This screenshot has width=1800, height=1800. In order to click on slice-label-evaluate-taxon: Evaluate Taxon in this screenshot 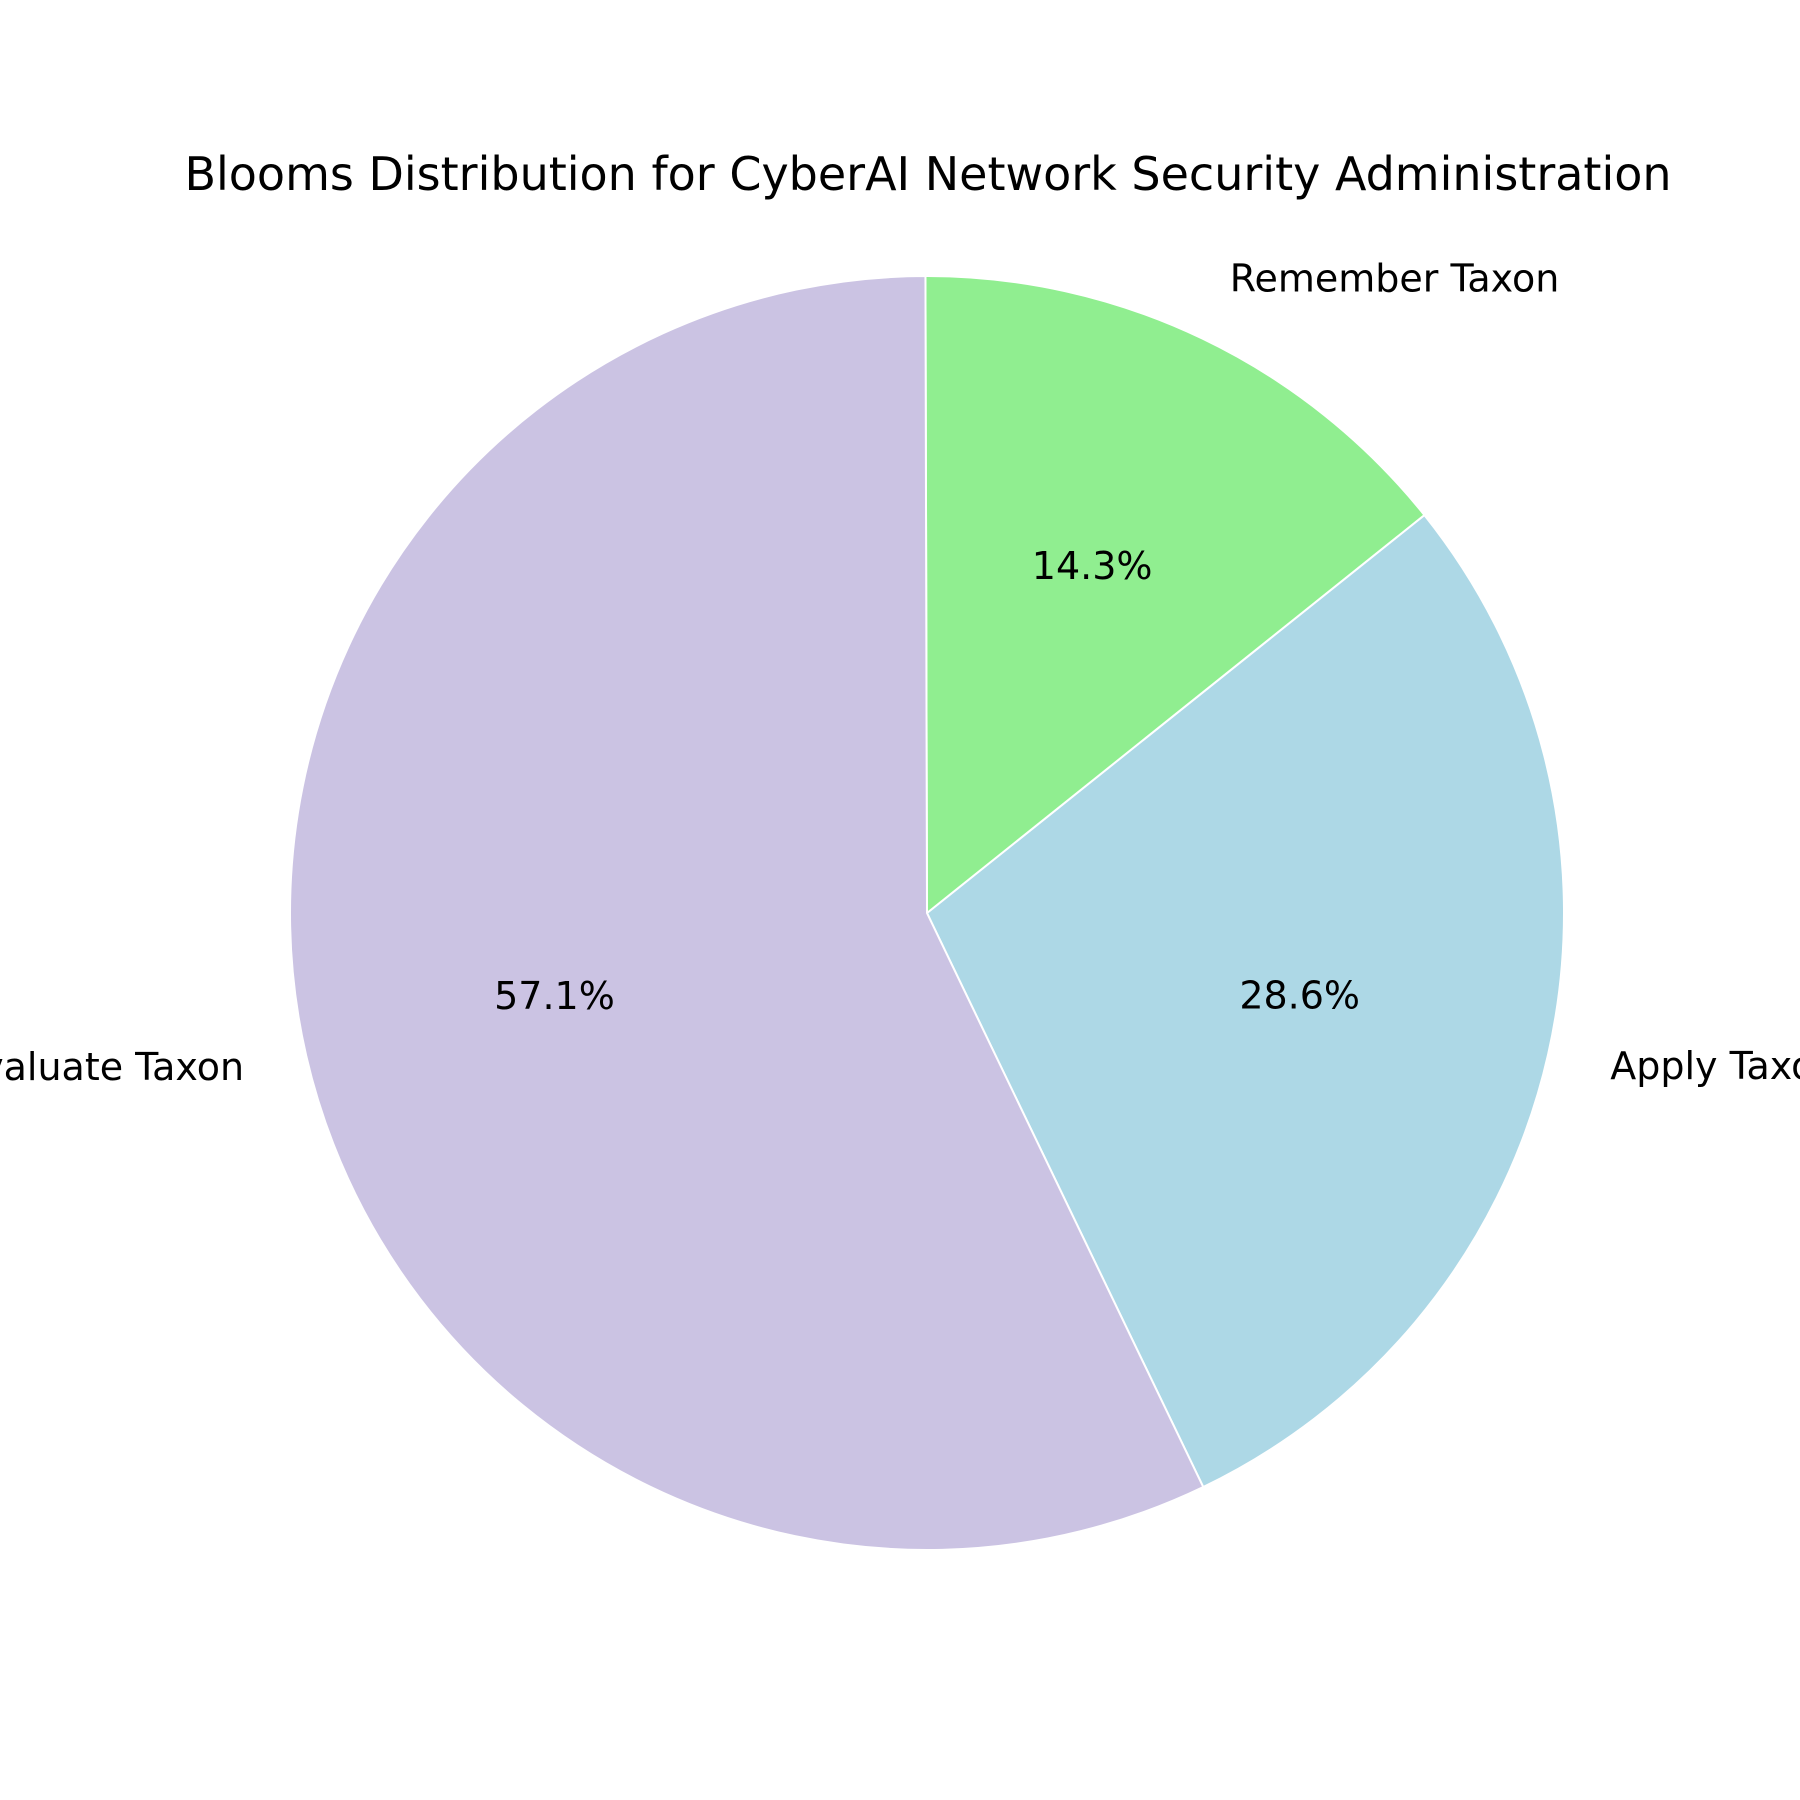, I will do `click(122, 1067)`.